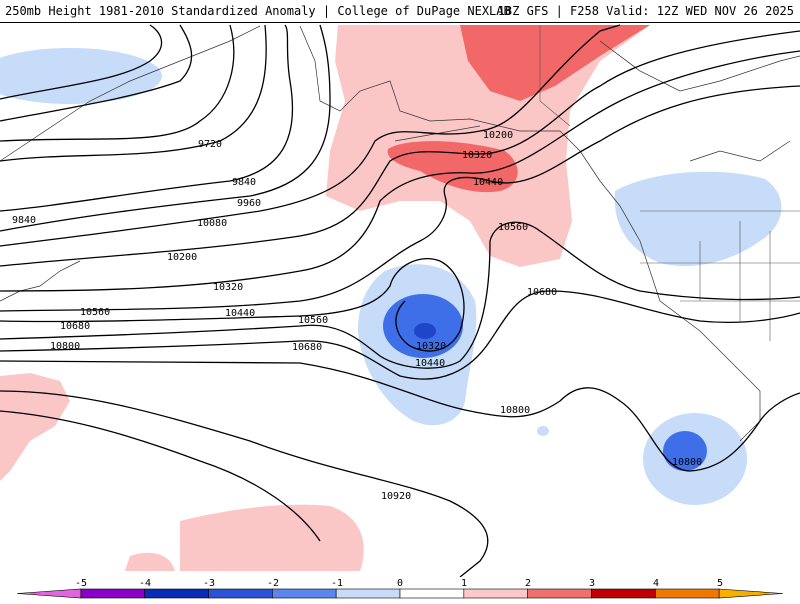 The height and width of the screenshot is (604, 800). I want to click on colorbar: -5 -4 -3 -2 -1 0 1 2 3 4 5, so click(400, 588).